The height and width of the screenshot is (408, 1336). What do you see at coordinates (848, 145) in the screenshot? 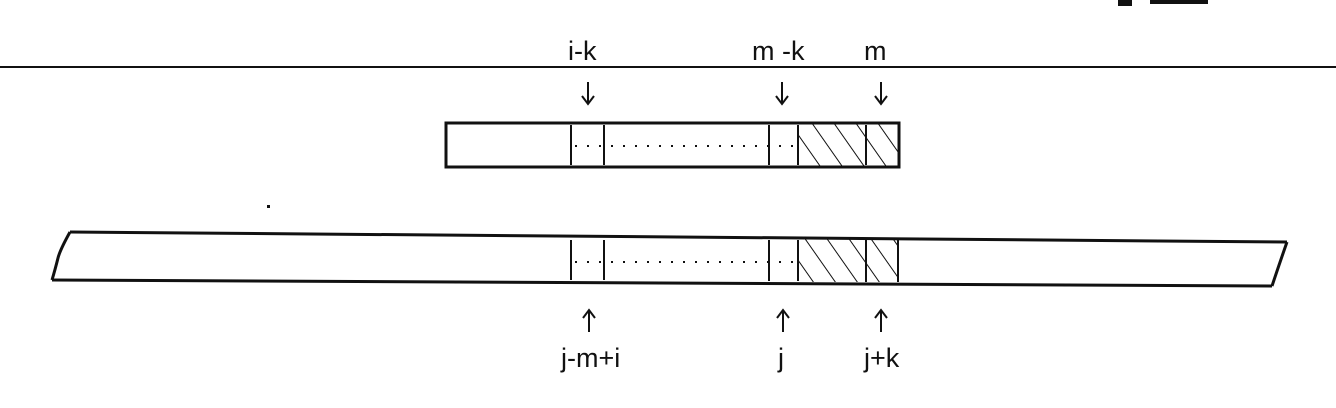
I see `pattern-matched-suffix-hatch` at bounding box center [848, 145].